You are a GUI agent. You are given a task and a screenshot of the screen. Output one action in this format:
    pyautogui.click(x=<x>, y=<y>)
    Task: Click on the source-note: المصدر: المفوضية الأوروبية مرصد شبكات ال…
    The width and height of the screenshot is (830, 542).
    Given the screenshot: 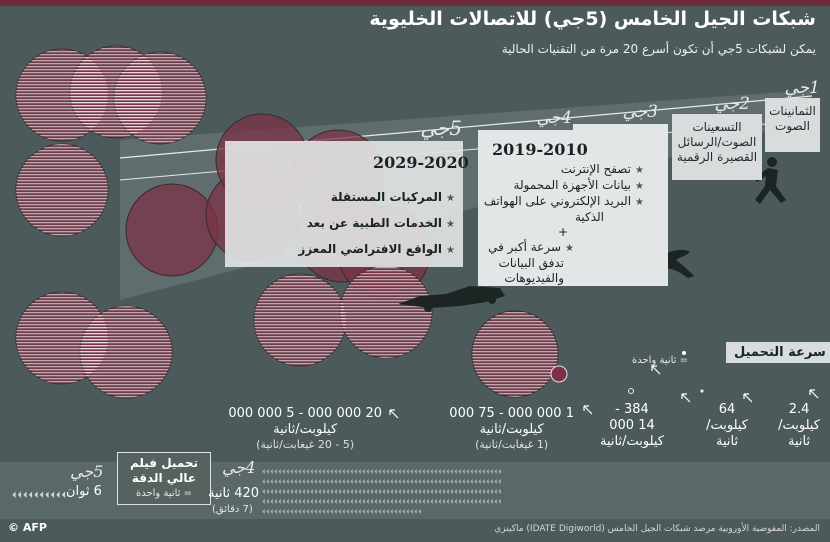 What is the action you would take?
    pyautogui.click(x=657, y=529)
    